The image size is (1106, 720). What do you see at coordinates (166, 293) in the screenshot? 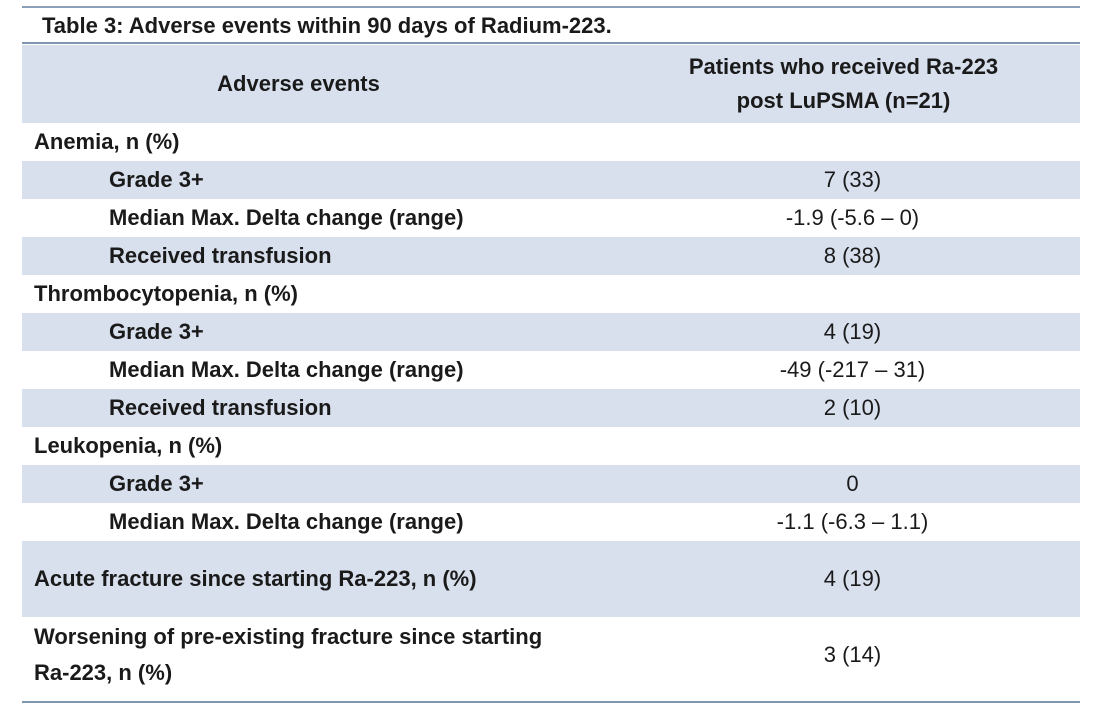
I see `row-label: Thrombocytopenia, n (%)` at bounding box center [166, 293].